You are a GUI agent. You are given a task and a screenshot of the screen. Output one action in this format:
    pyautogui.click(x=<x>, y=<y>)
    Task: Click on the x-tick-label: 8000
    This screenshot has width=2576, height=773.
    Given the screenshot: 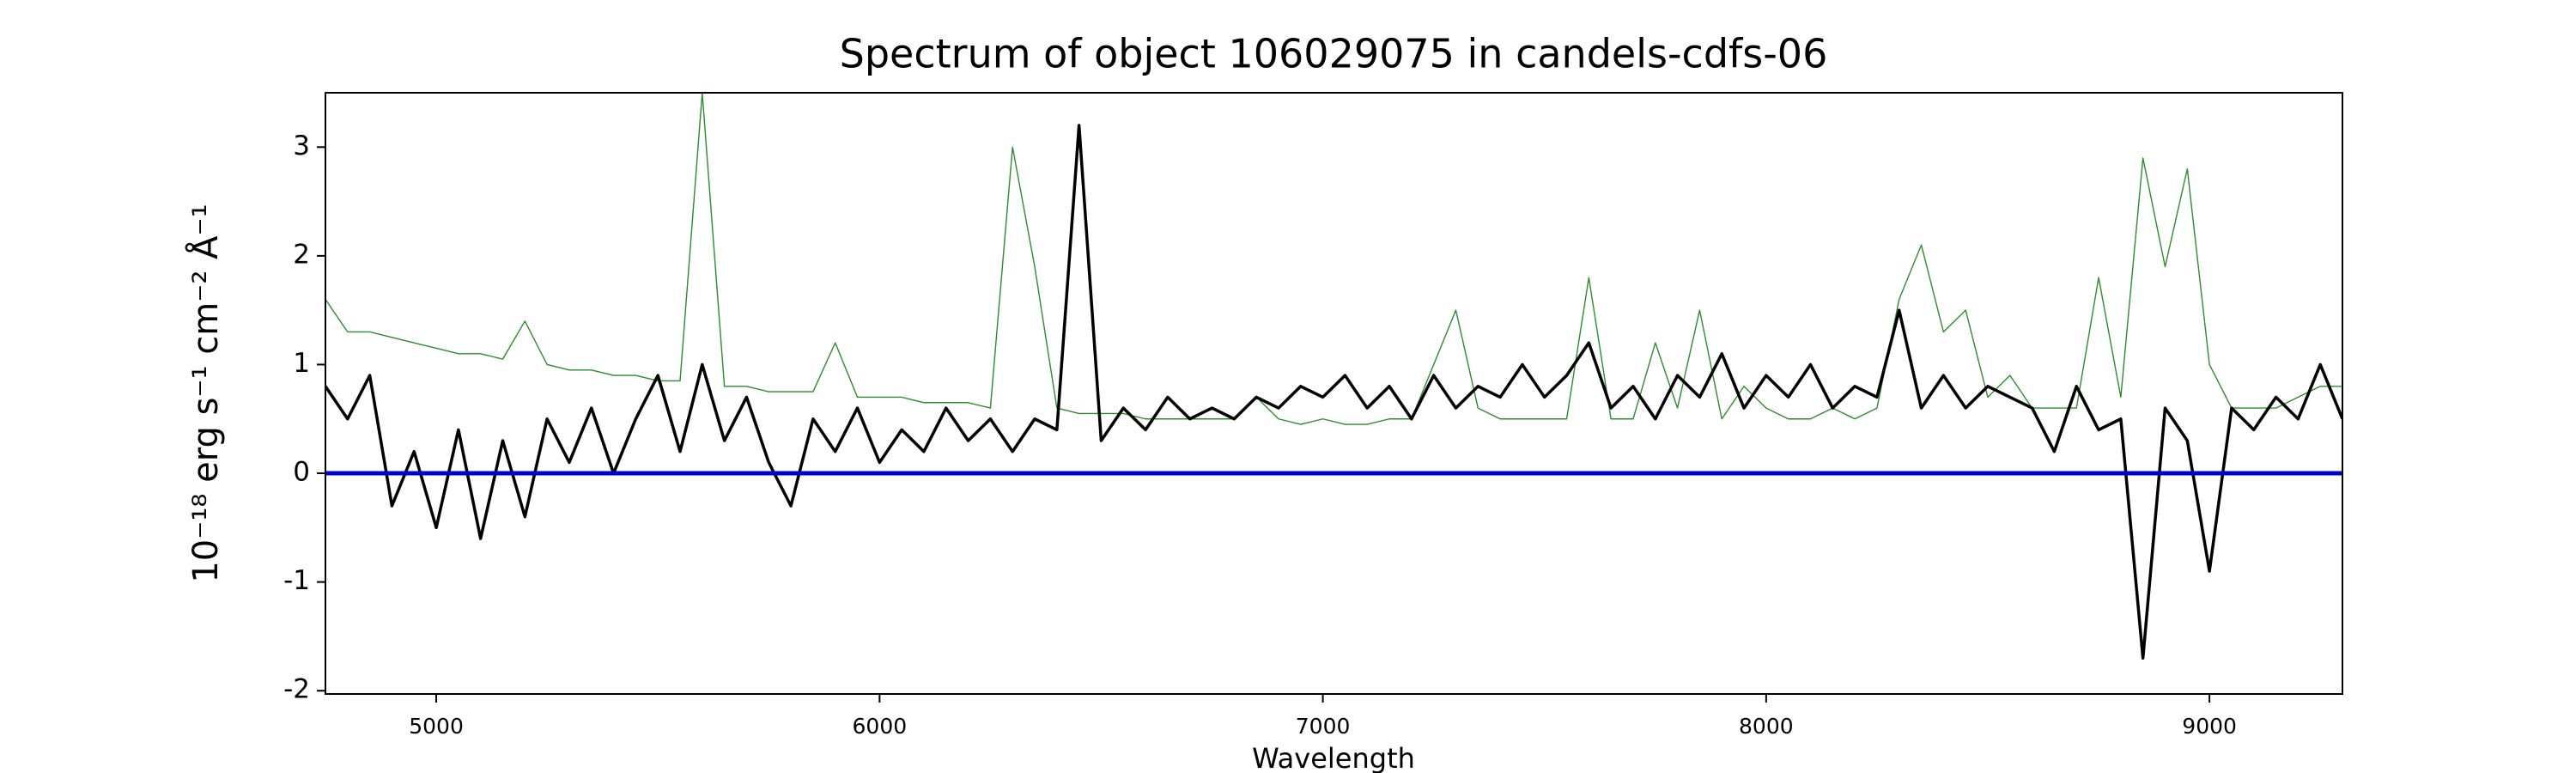 What is the action you would take?
    pyautogui.click(x=1767, y=726)
    